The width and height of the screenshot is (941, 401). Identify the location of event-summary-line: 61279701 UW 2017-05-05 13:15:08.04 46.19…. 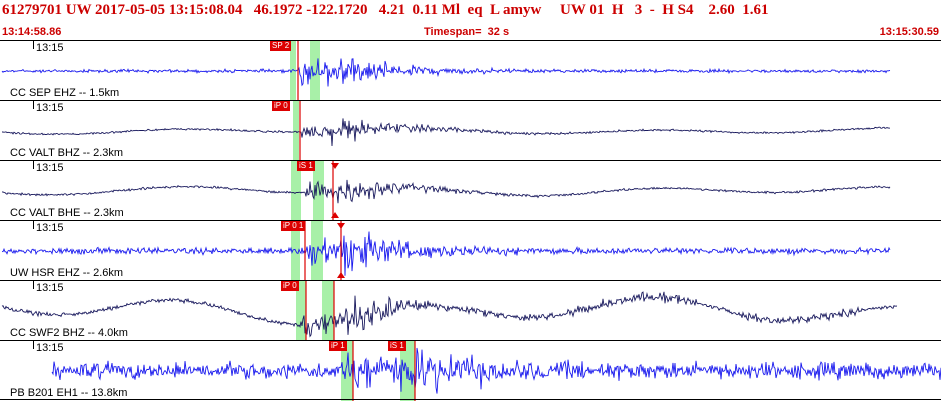
(385, 10).